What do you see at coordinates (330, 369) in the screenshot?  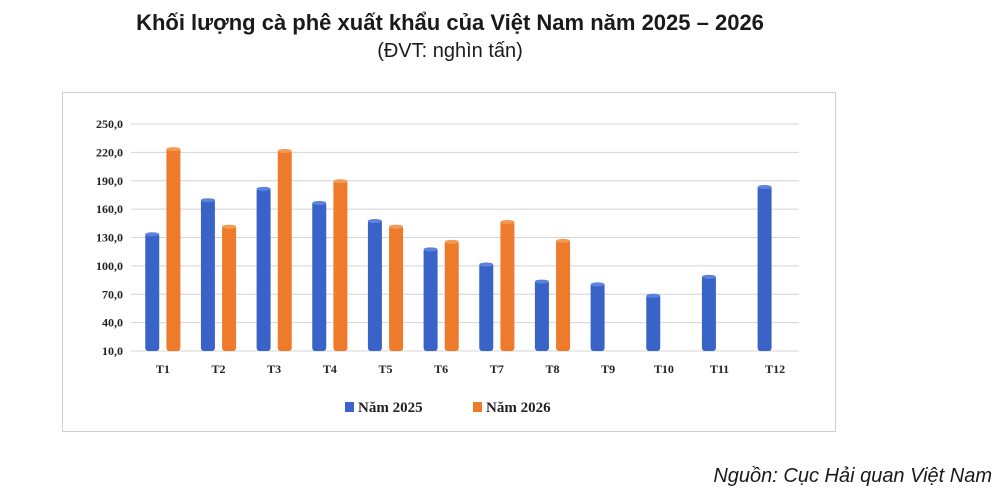 I see `x-tick-label: T4` at bounding box center [330, 369].